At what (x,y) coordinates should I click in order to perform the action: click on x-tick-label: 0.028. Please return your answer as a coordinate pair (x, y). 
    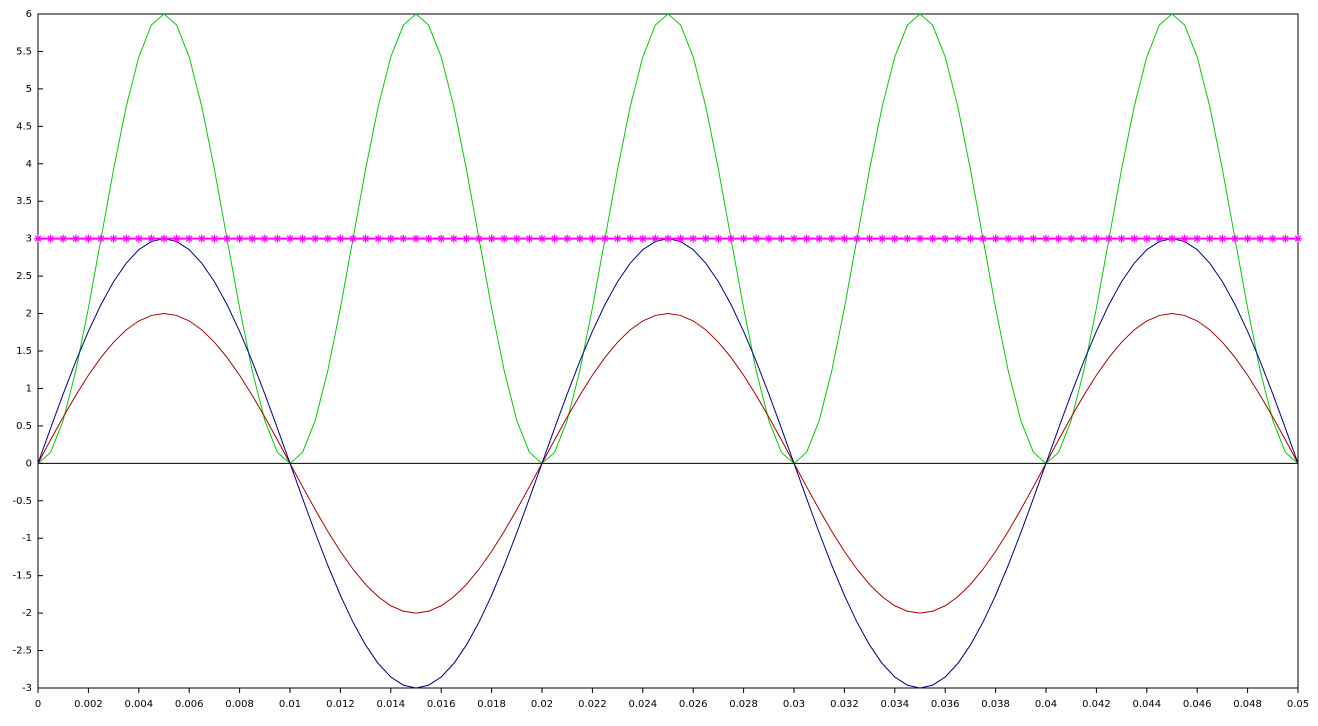
    Looking at the image, I should click on (743, 704).